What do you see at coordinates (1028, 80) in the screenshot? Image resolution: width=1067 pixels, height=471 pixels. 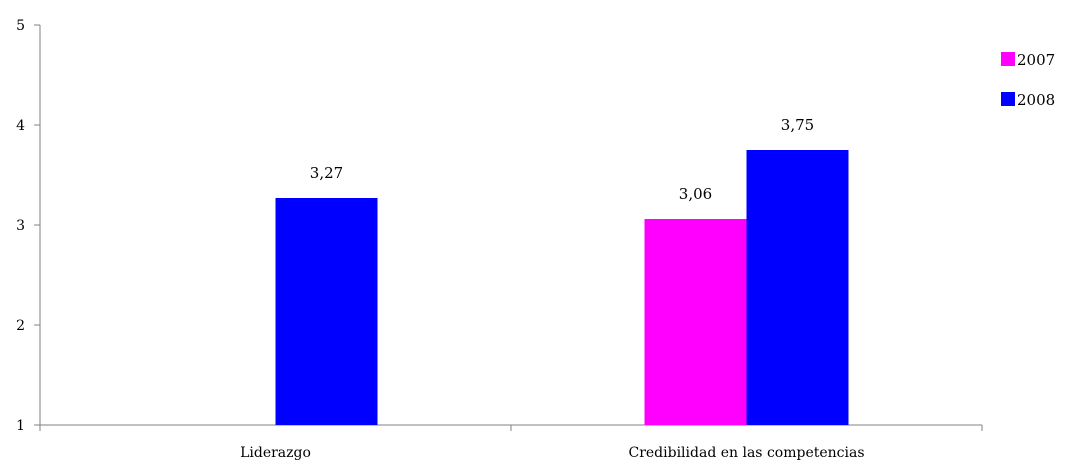 I see `legend: 2007 2008` at bounding box center [1028, 80].